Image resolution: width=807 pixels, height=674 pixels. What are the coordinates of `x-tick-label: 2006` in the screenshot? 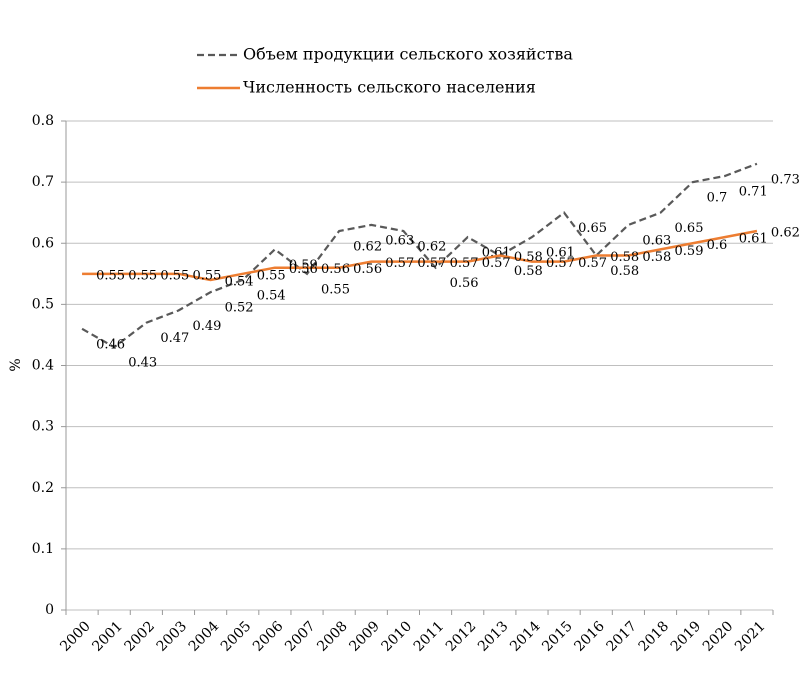 It's located at (268, 636).